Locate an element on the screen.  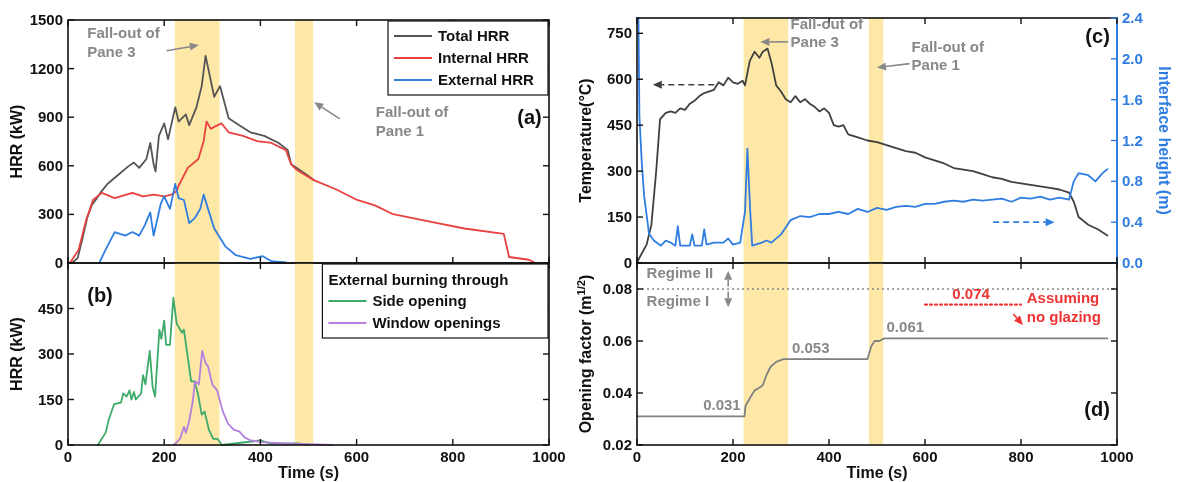
annotation: 0.074 is located at coordinates (971, 293).